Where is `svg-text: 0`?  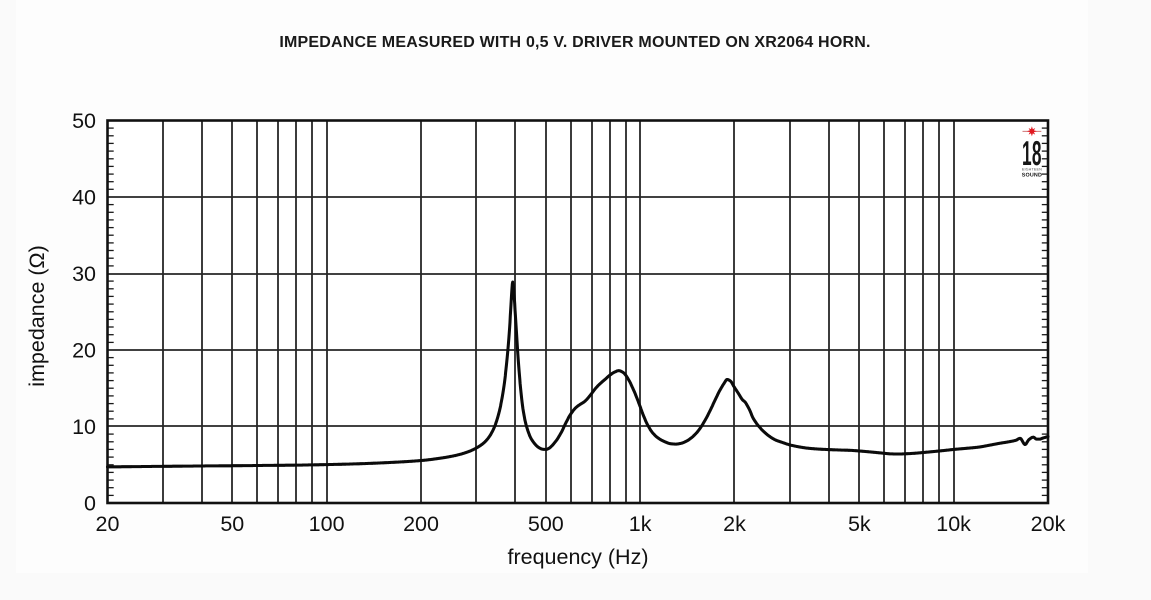 svg-text: 0 is located at coordinates (90, 504).